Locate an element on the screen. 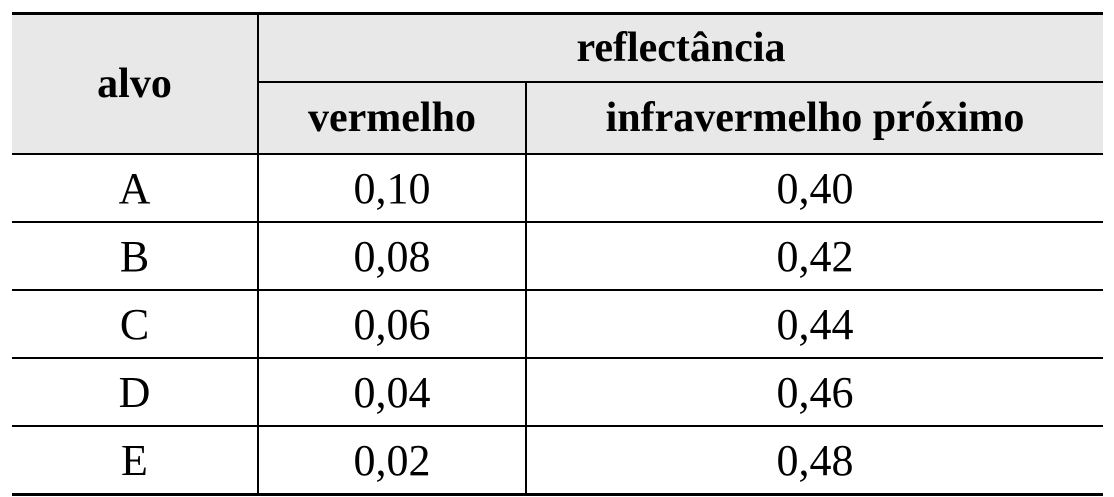 The height and width of the screenshot is (497, 1114). header-vermelho: vermelho is located at coordinates (392, 118).